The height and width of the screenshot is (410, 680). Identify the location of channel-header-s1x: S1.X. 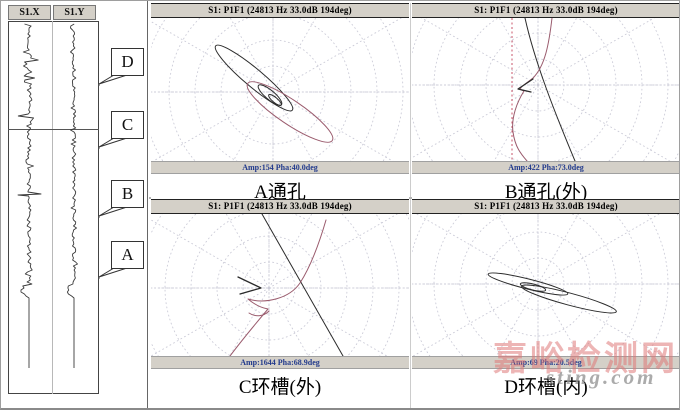
(29, 12).